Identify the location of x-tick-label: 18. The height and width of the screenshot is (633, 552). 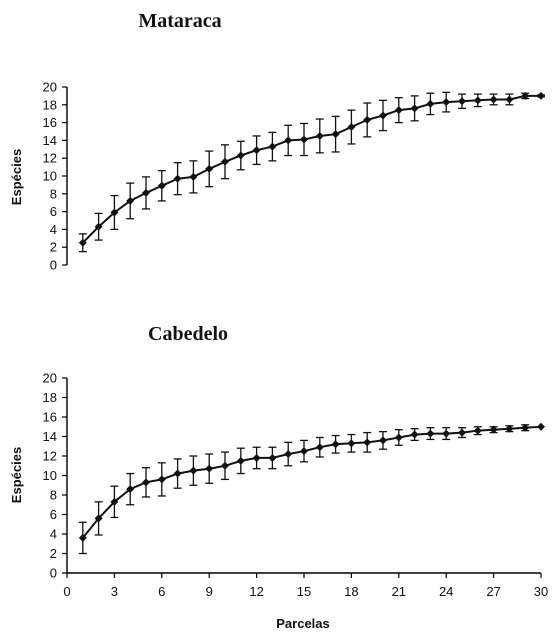
(351, 591).